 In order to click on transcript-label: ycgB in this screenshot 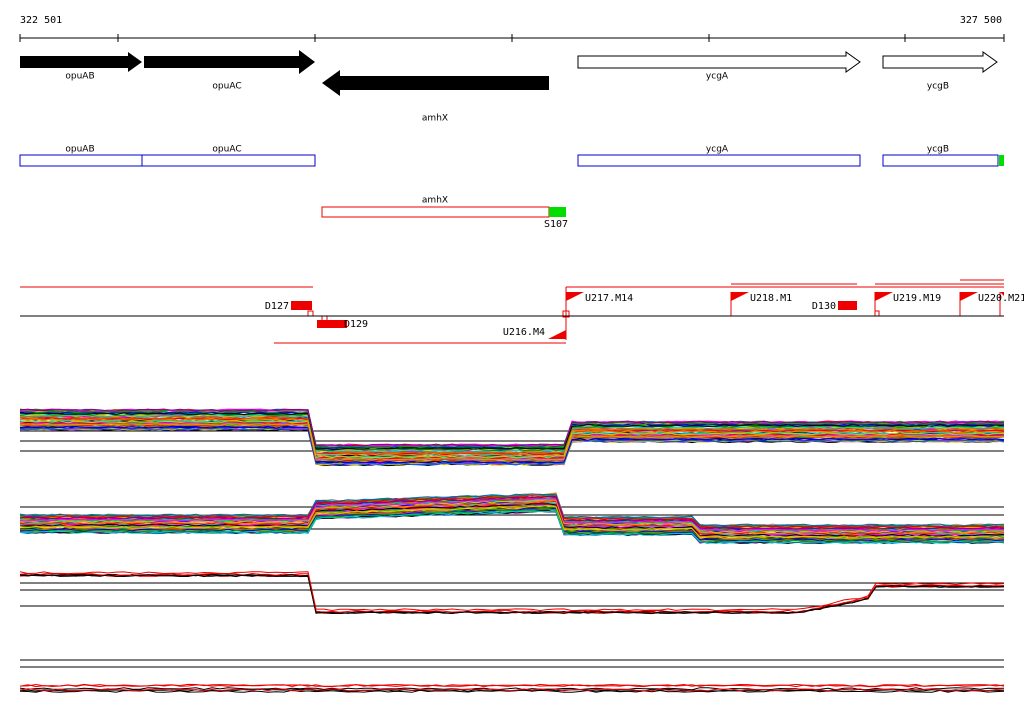, I will do `click(938, 150)`.